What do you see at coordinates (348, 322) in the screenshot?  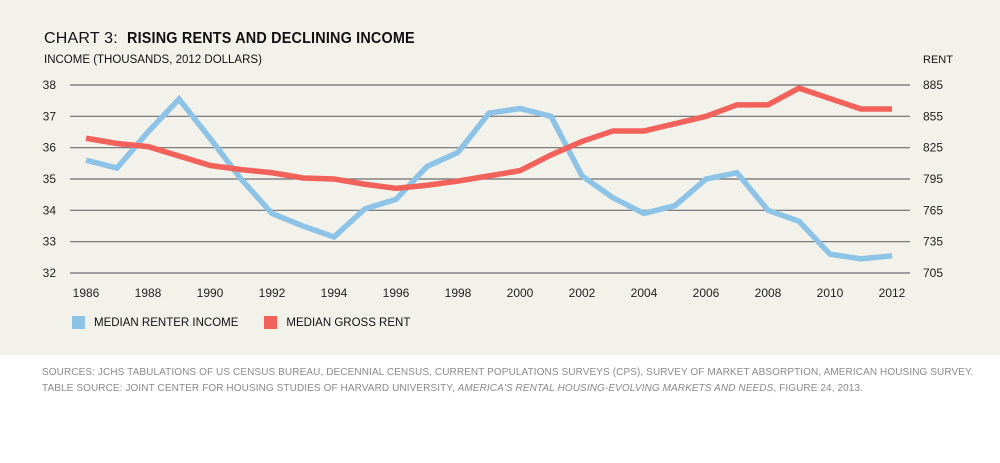 I see `legend-label-rent: MEDIAN GROSS RENT` at bounding box center [348, 322].